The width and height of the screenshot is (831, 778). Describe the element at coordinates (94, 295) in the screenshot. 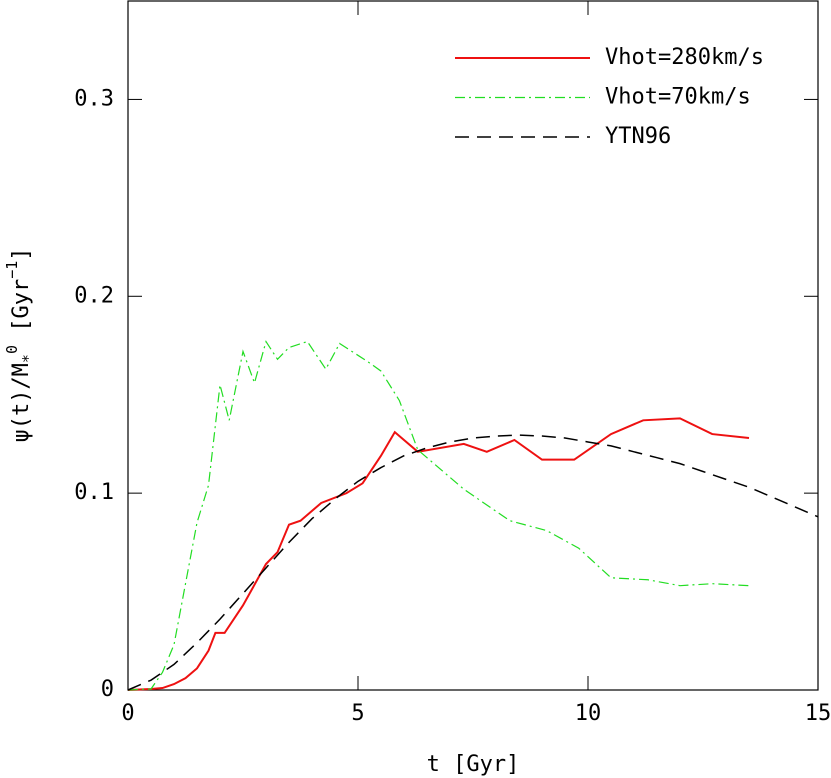

I see `y-tick-label: 0.2` at that location.